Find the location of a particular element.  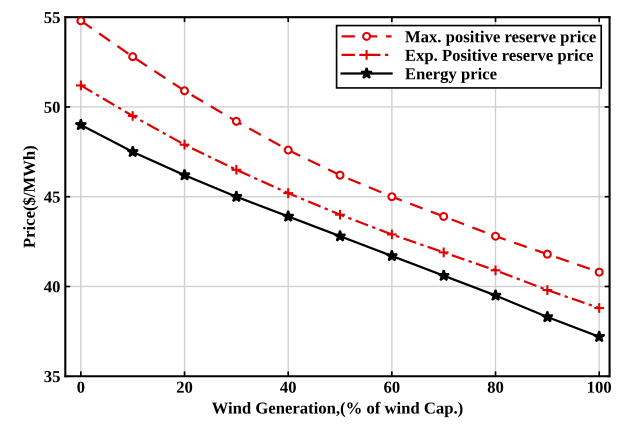

y-axis-title: Price($/MWh) is located at coordinates (30, 197).